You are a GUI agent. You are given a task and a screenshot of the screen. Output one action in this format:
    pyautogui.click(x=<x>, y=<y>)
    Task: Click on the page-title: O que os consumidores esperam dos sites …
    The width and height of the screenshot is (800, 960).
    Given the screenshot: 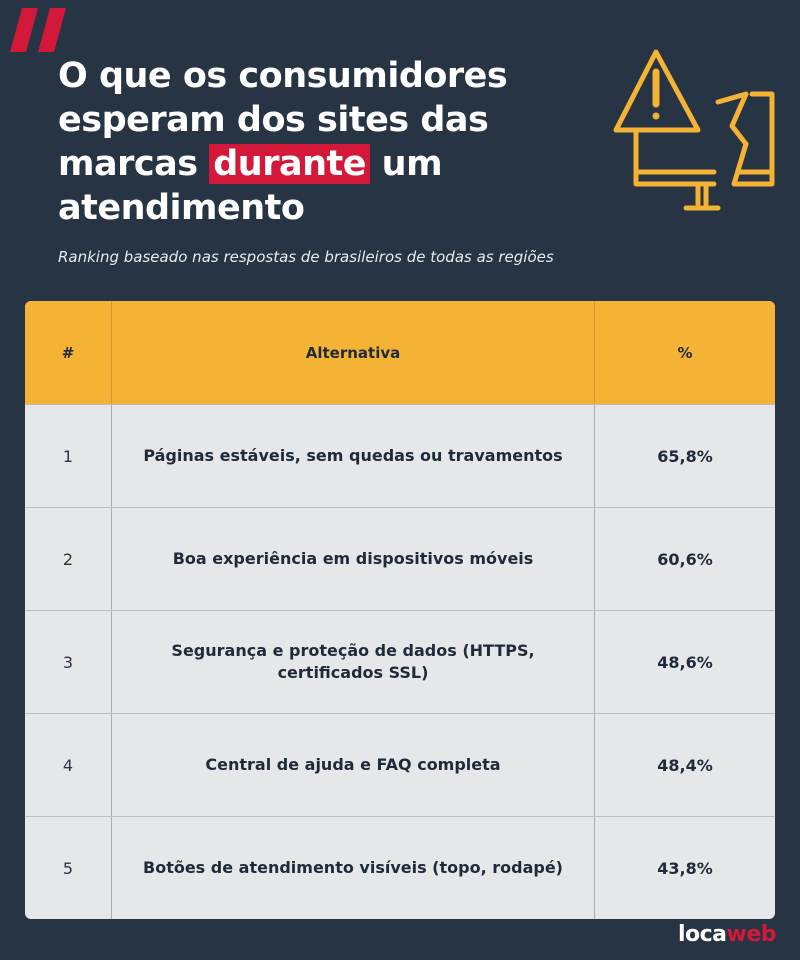 What is the action you would take?
    pyautogui.click(x=318, y=142)
    